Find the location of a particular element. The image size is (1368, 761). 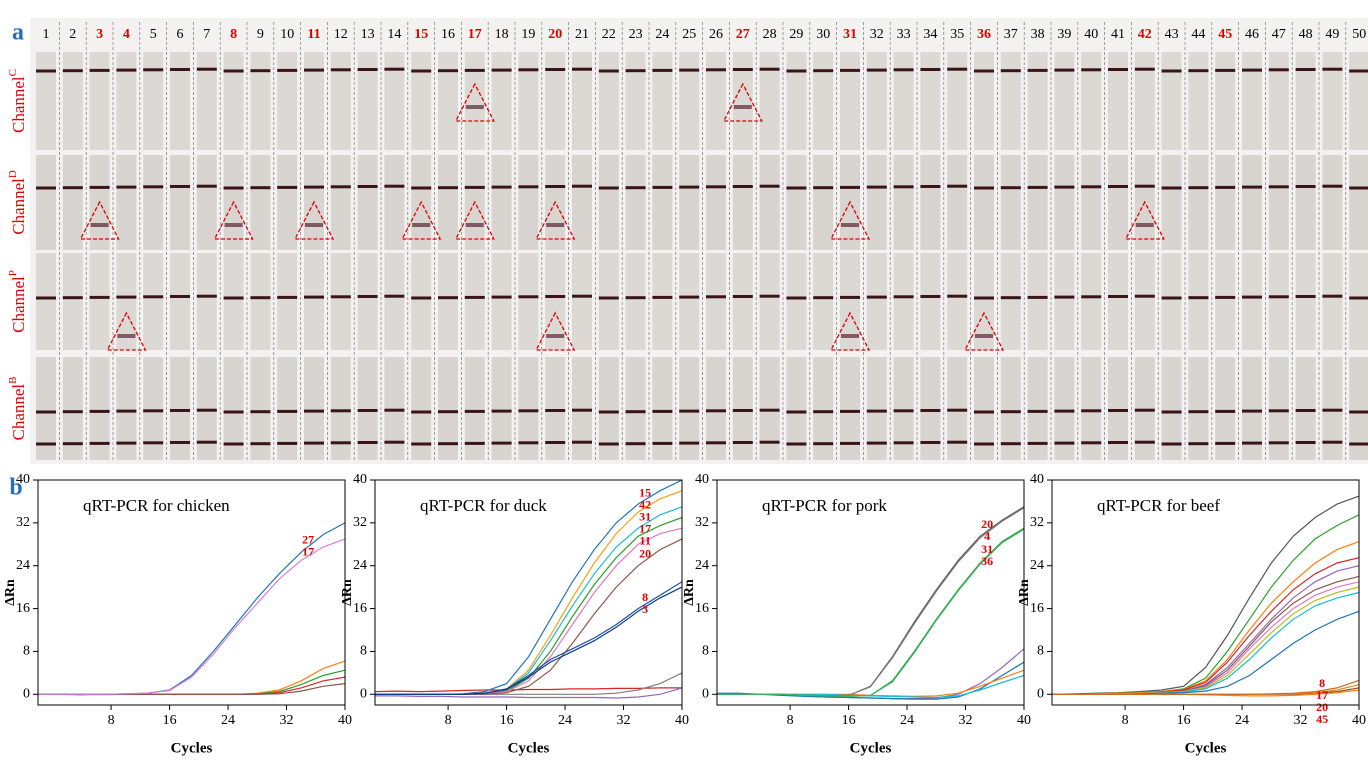

lane-number: 49 is located at coordinates (1332, 34).